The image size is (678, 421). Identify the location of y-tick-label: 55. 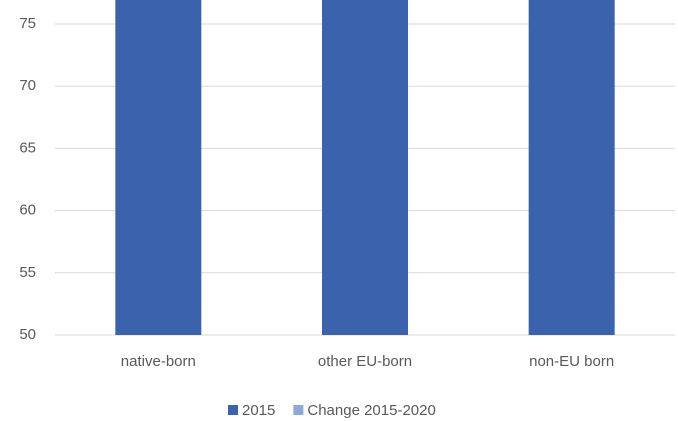
(27, 272).